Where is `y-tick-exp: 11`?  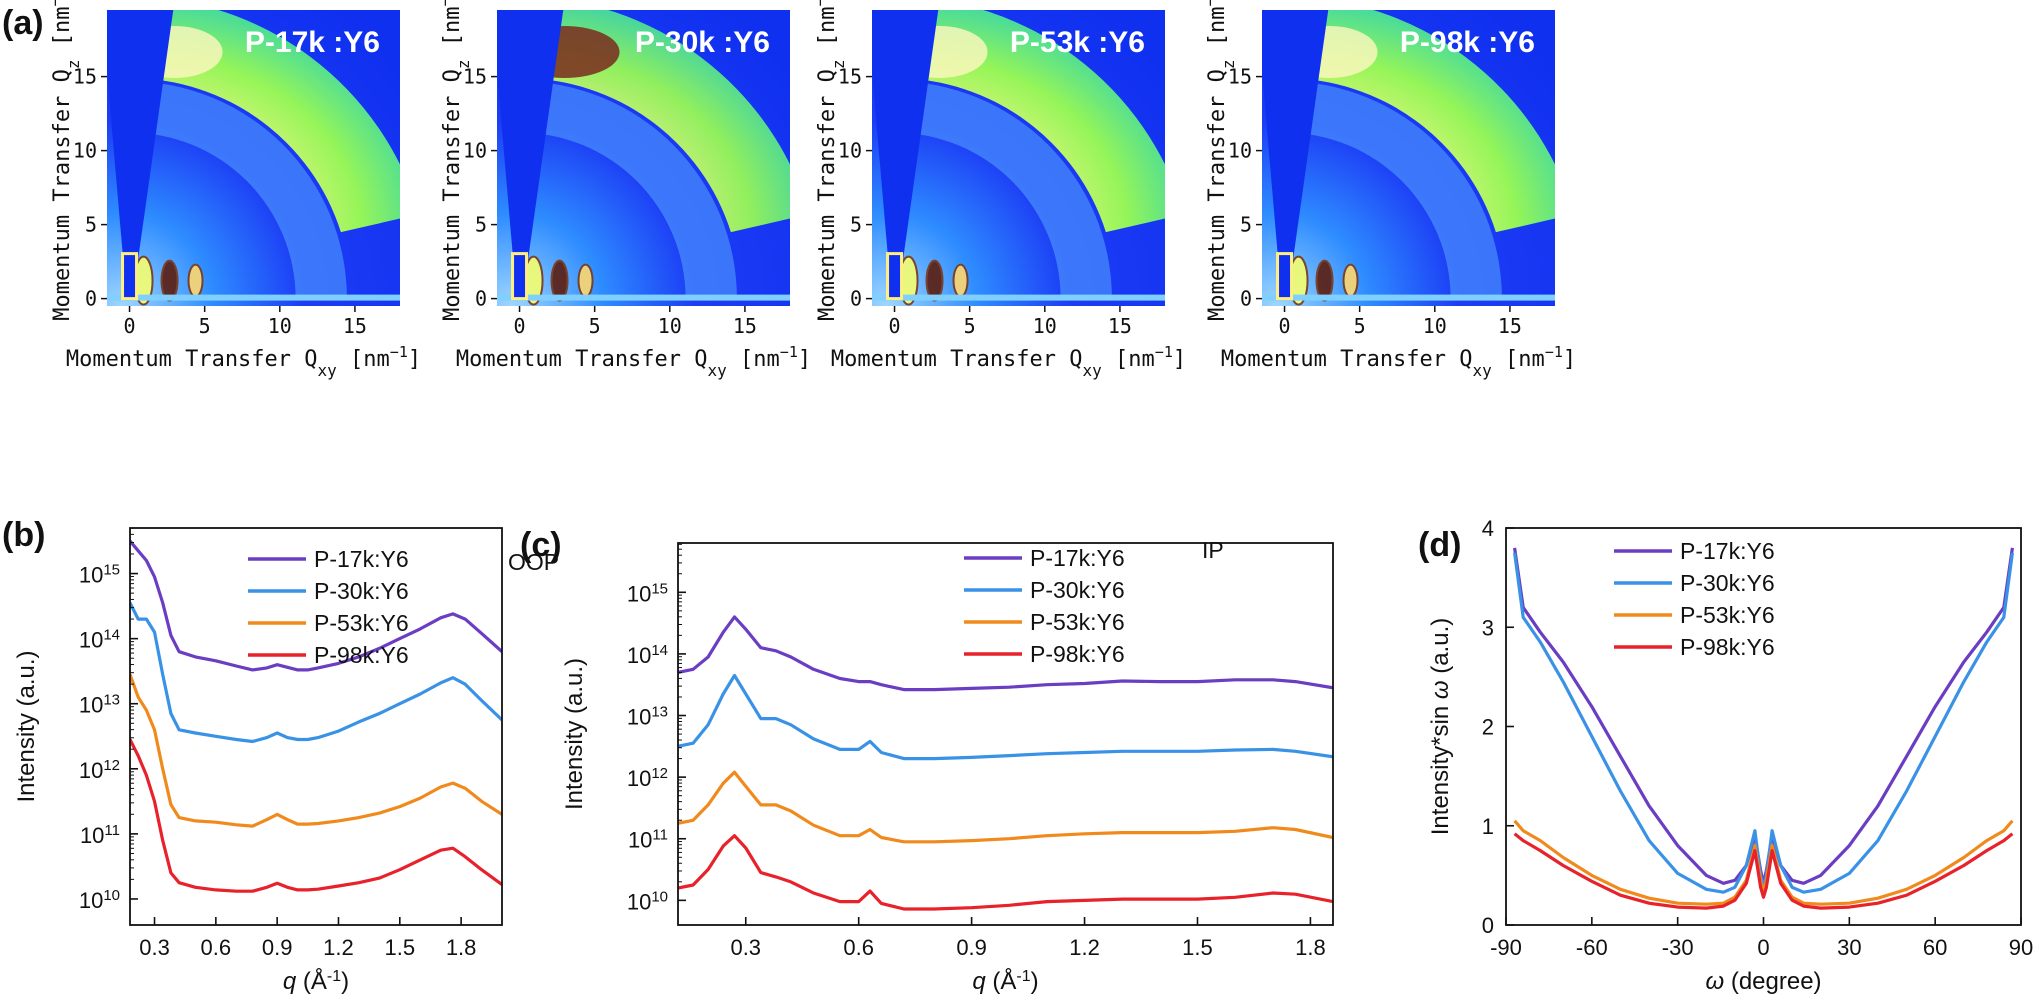 y-tick-exp: 11 is located at coordinates (112, 829).